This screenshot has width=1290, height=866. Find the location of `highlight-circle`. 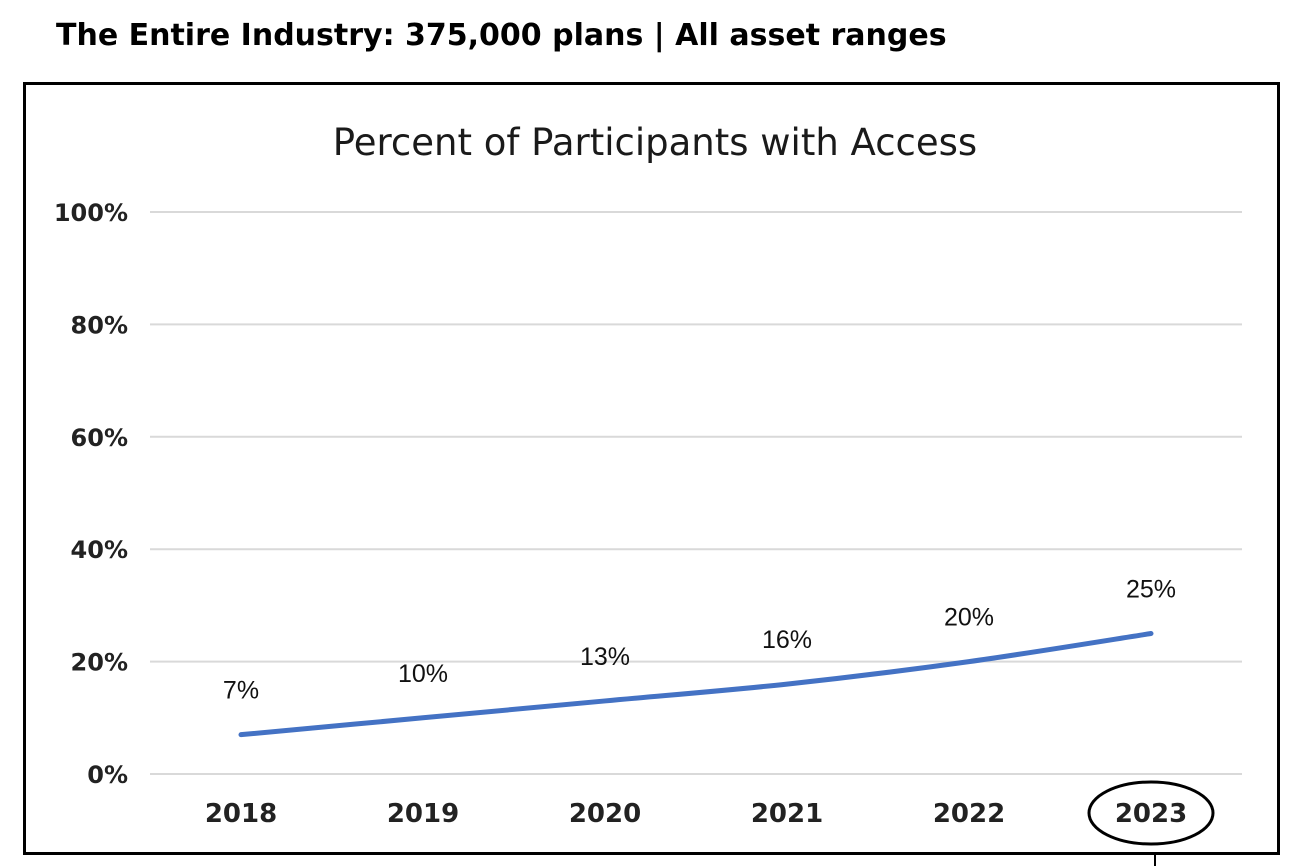

highlight-circle is located at coordinates (1151, 813).